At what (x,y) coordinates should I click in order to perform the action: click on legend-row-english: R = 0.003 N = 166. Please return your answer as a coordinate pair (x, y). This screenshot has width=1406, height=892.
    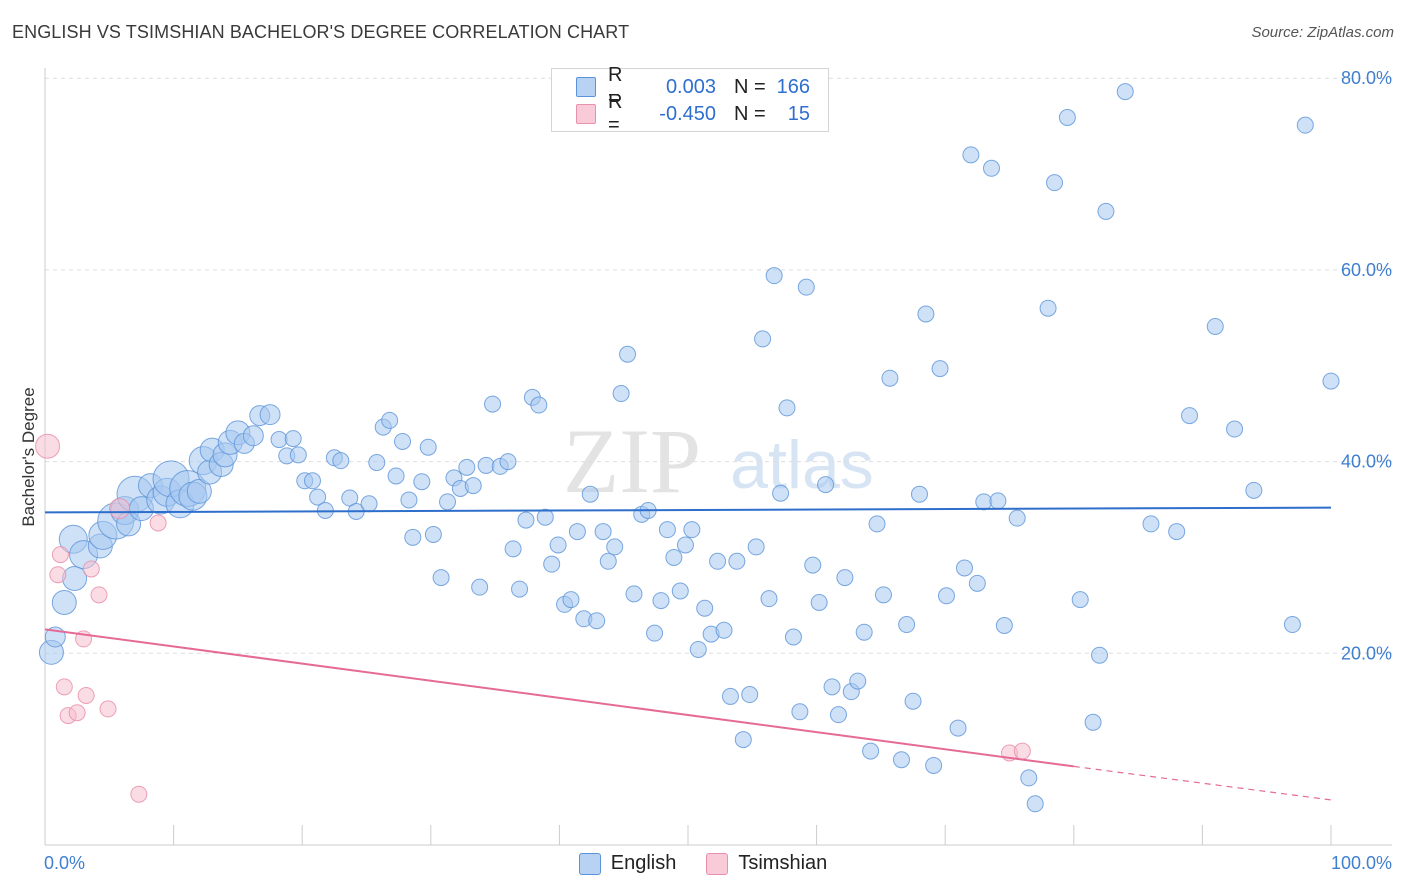
    Looking at the image, I should click on (693, 86).